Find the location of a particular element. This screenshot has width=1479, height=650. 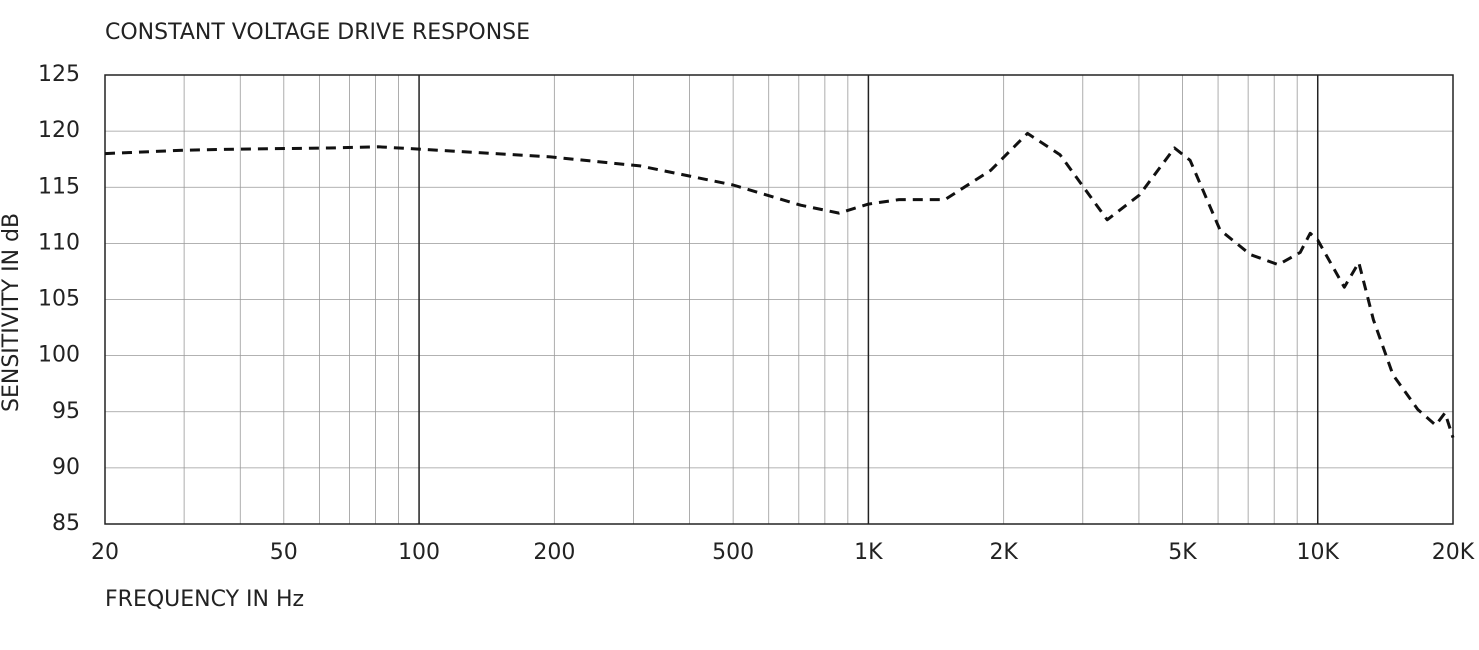

x-tick-label: 10K is located at coordinates (1318, 552).